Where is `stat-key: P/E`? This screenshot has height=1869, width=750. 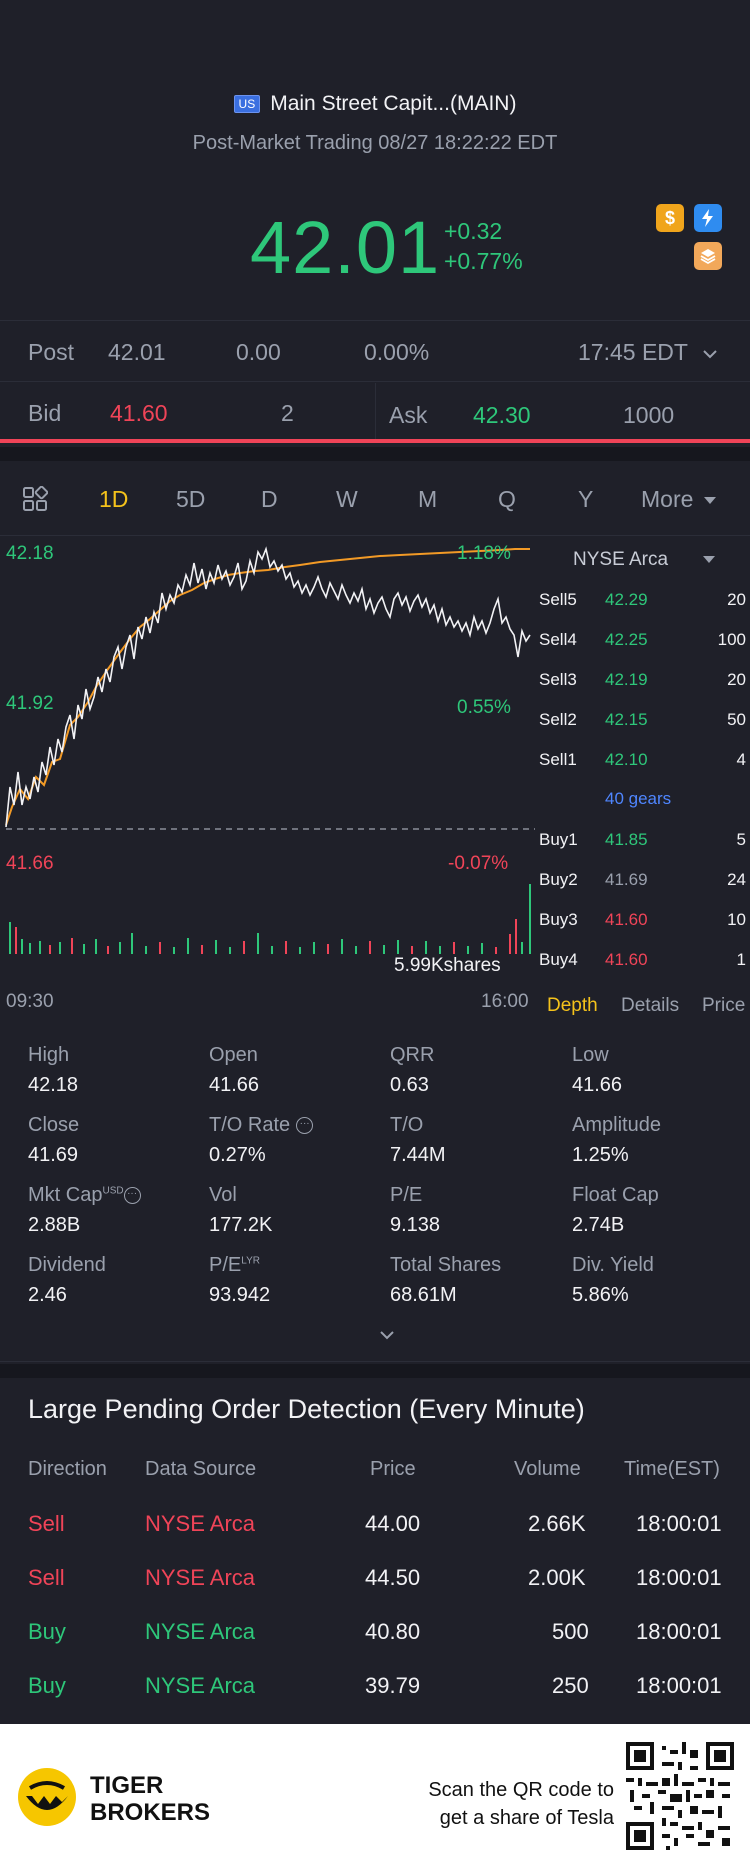
stat-key: P/E is located at coordinates (225, 1265).